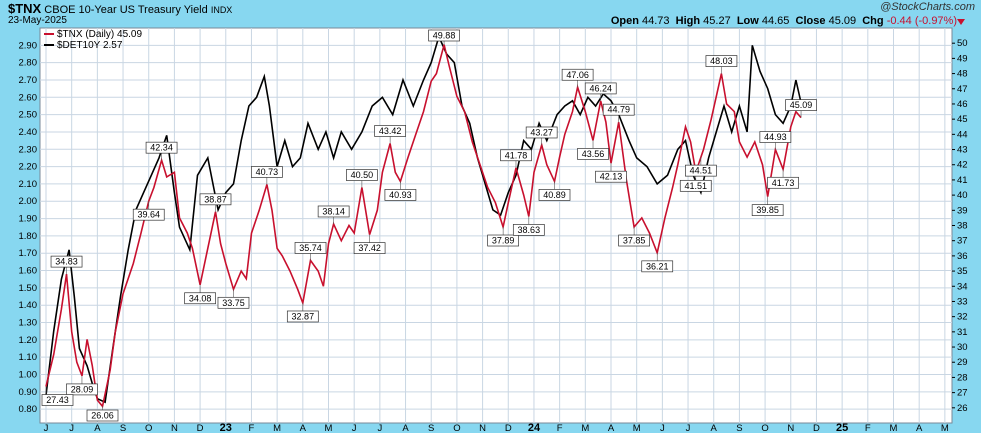  What do you see at coordinates (962, 377) in the screenshot?
I see `right-tick-label: 28` at bounding box center [962, 377].